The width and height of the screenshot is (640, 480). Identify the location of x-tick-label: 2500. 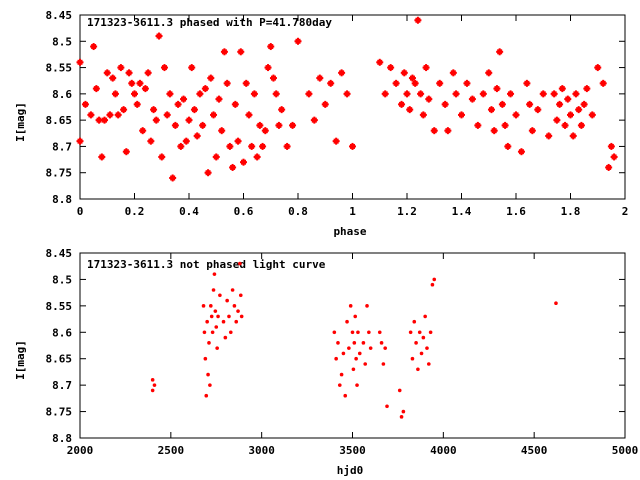
(171, 450).